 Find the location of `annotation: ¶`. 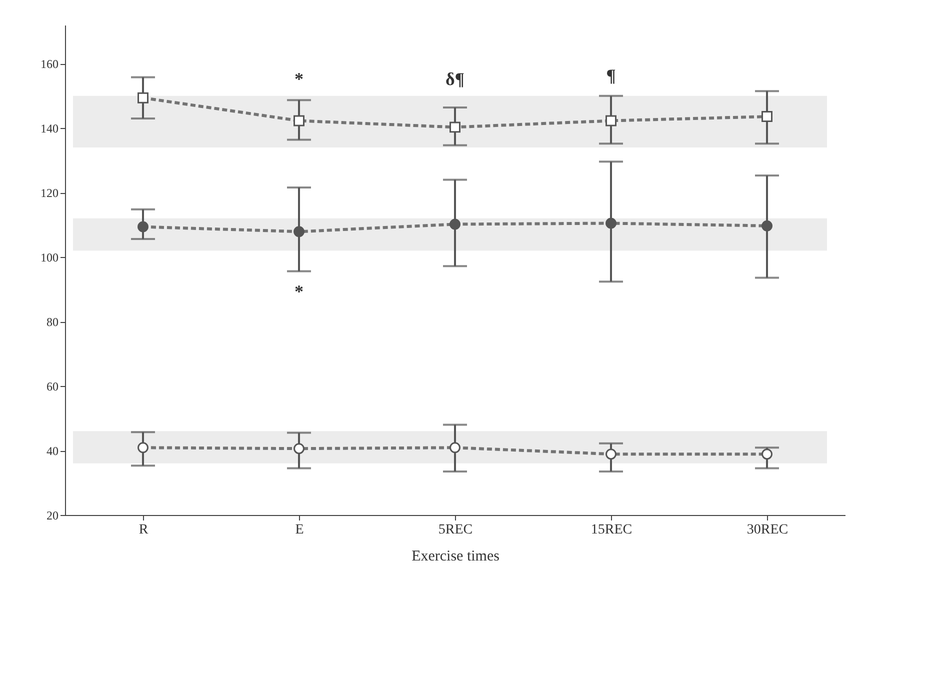

annotation: ¶ is located at coordinates (611, 76).